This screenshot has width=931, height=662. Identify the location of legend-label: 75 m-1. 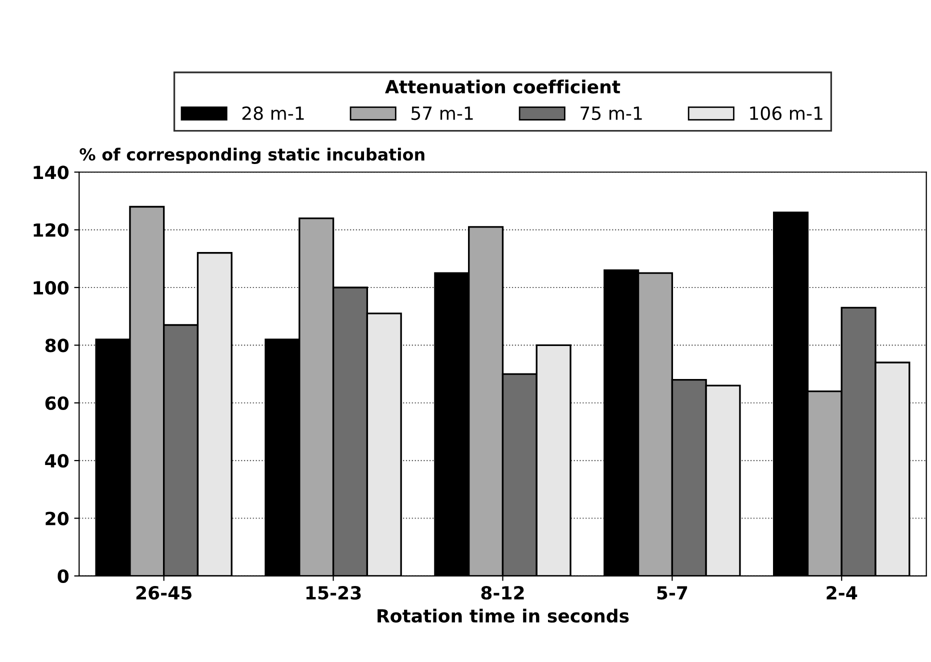
(611, 113).